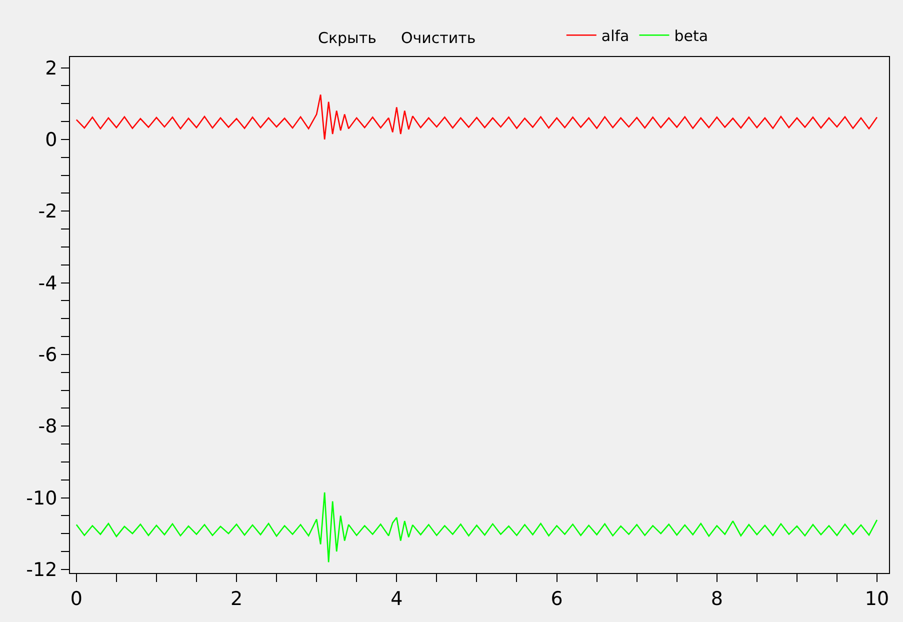  I want to click on y-tick-label: -6, so click(48, 355).